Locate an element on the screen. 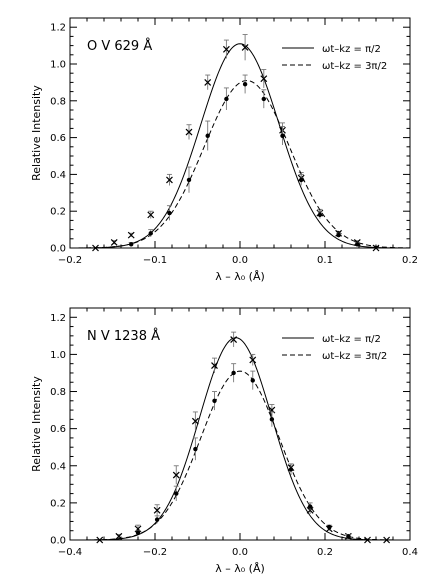  legend: ωt–kz = π/2 ωt–kz = 3π/2 is located at coordinates (334, 348).